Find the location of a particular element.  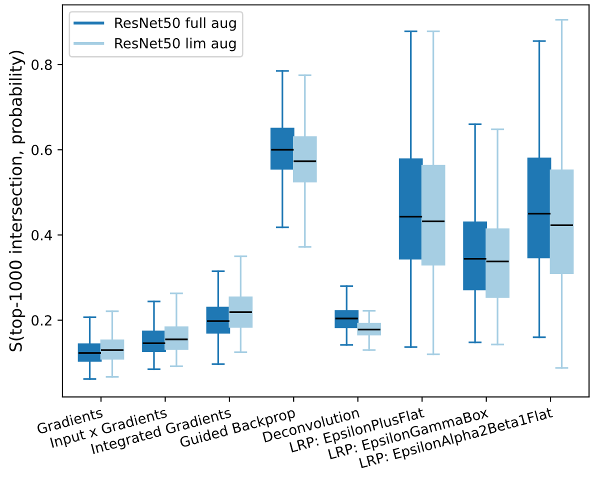

y-tick-label: 0.2 is located at coordinates (42, 320).